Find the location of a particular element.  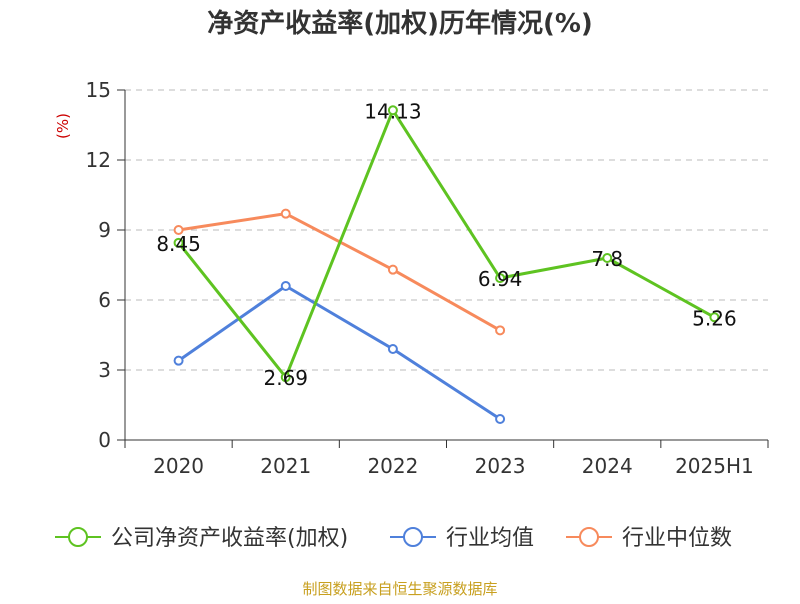

legend-item: 行业均值 is located at coordinates (462, 538).